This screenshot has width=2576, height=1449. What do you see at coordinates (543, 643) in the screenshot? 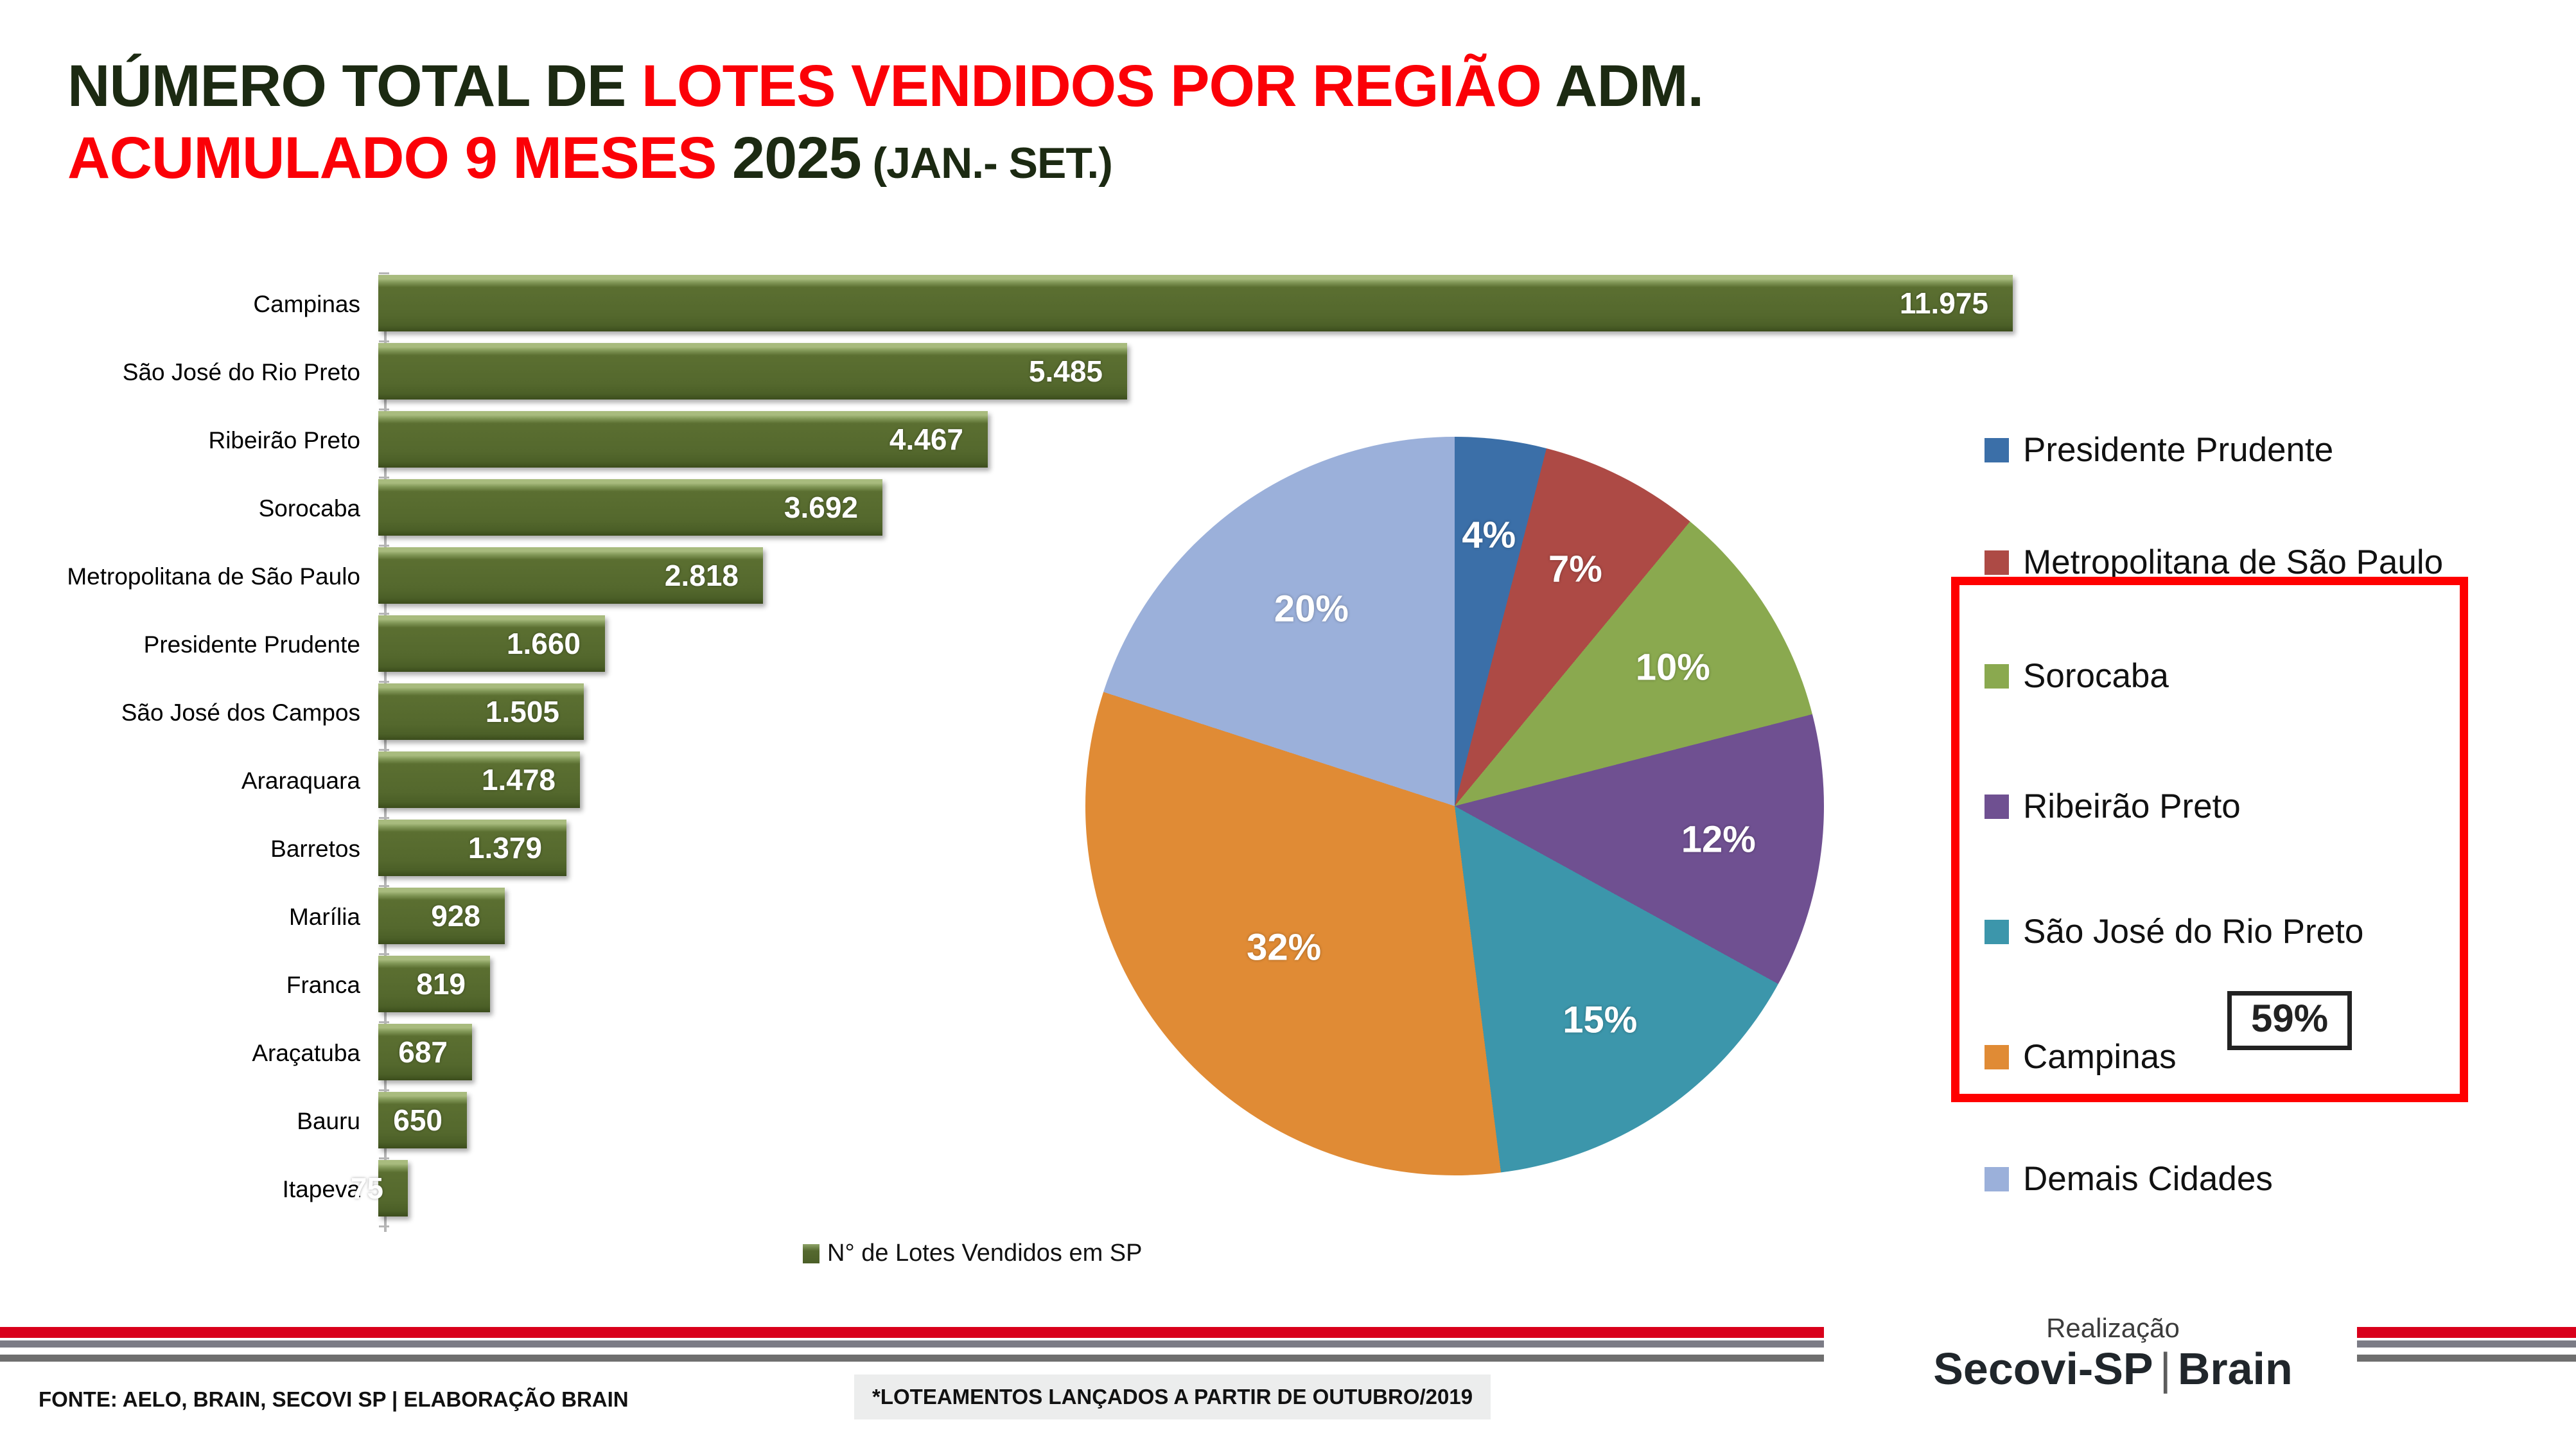
I see `bar-value-label: 1.660` at bounding box center [543, 643].